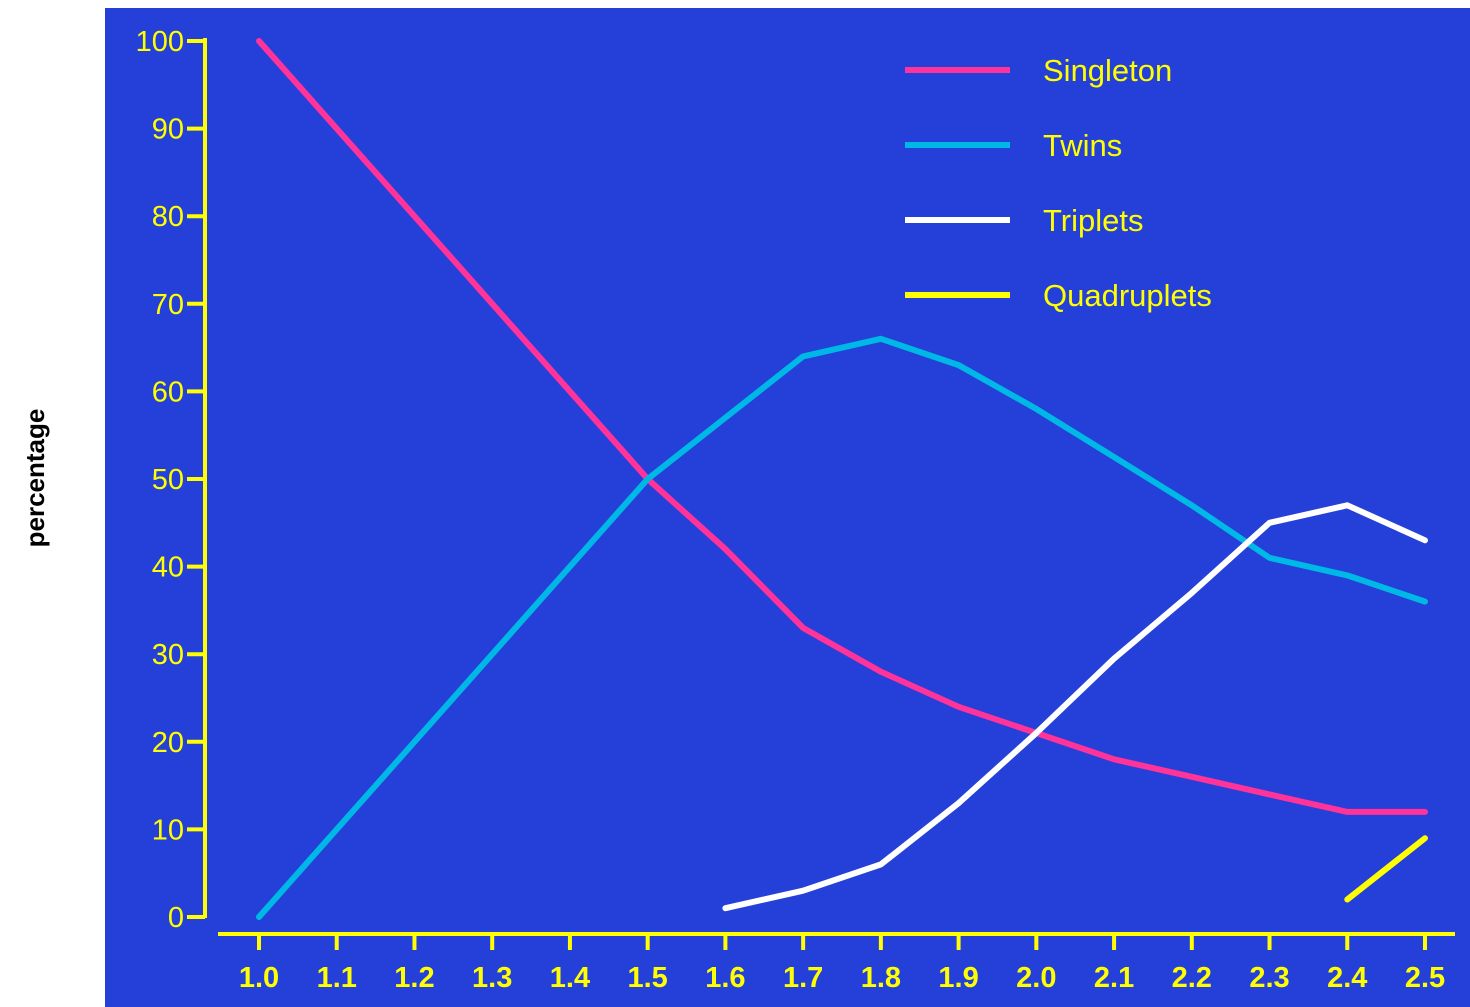  What do you see at coordinates (1347, 978) in the screenshot?
I see `x-tick-label: 2.4` at bounding box center [1347, 978].